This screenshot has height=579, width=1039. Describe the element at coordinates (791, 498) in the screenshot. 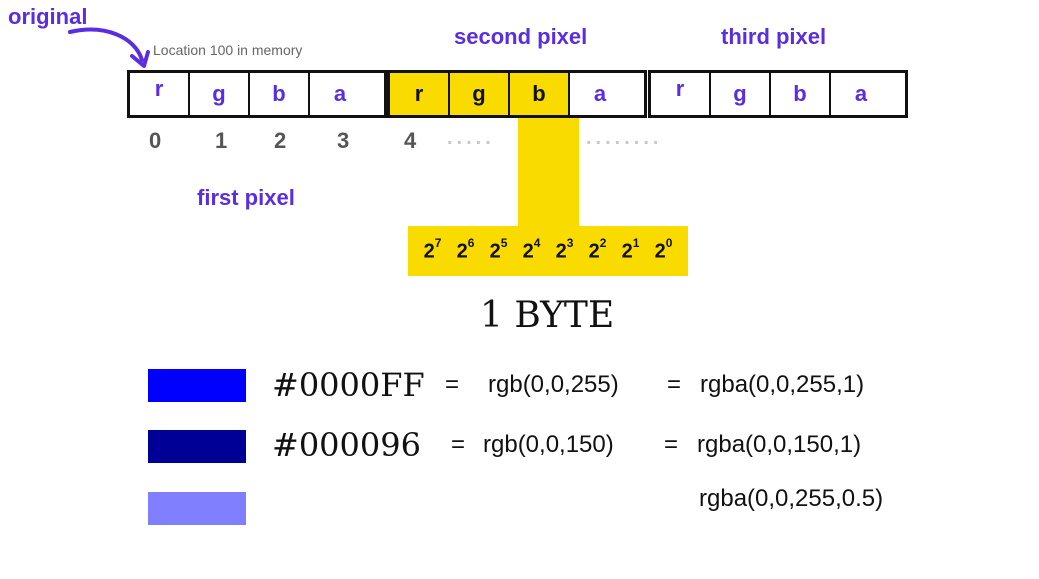

I see `rgba-value: rgba(0,0,255,0.5)` at that location.